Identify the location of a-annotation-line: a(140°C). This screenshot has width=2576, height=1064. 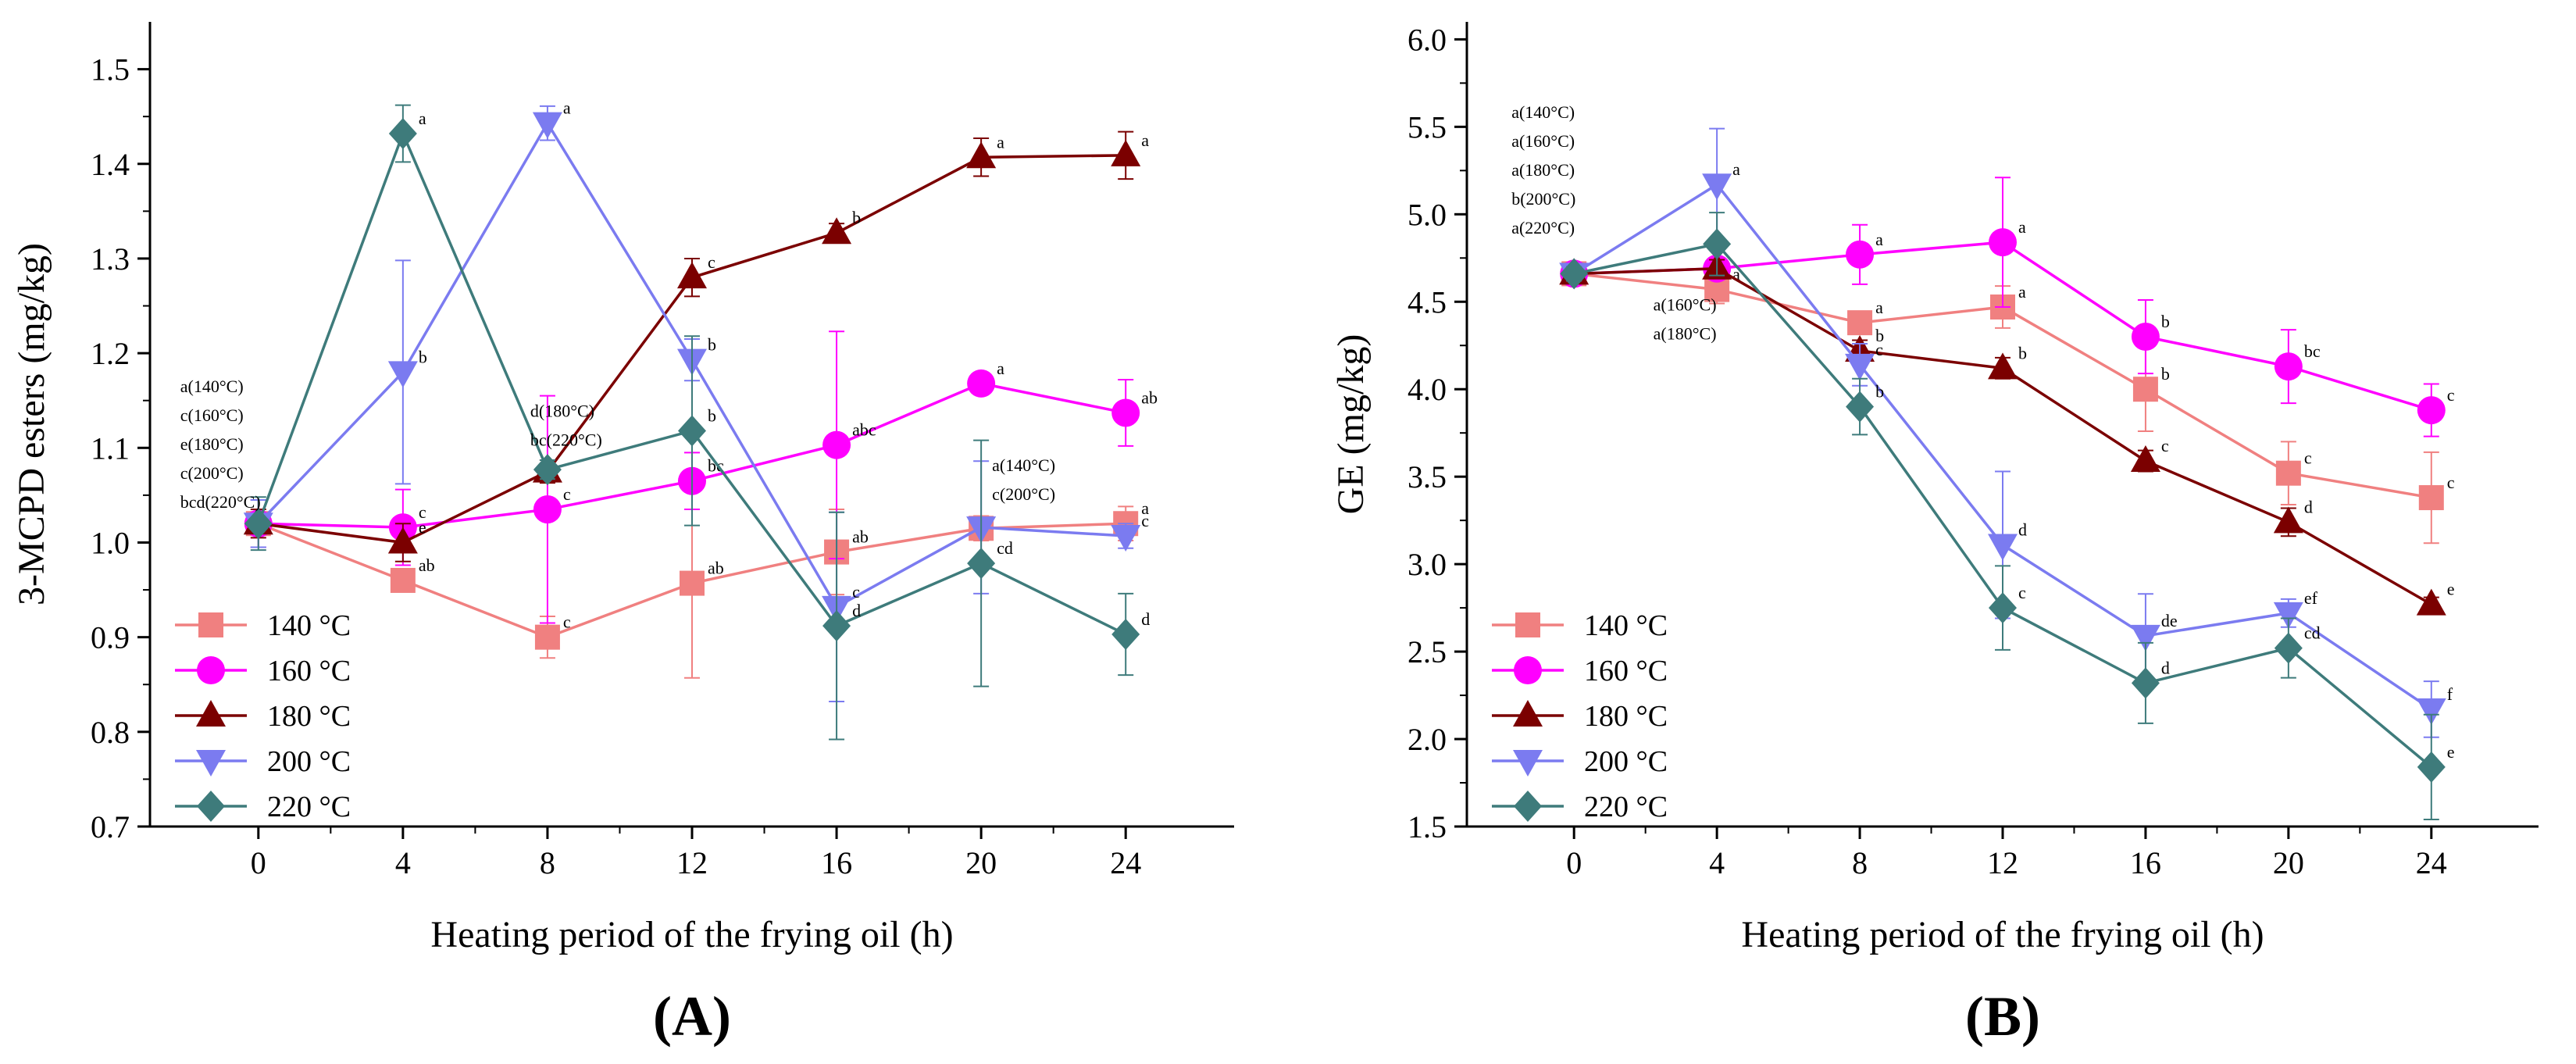
(212, 386).